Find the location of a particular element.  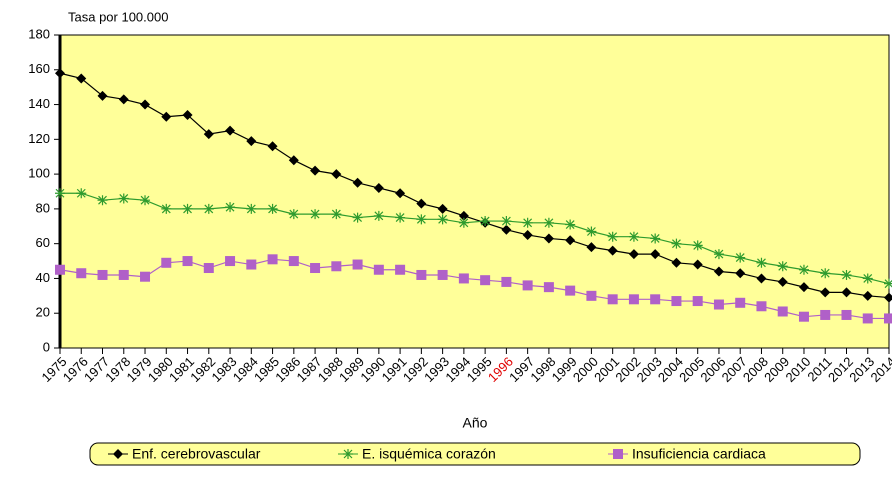

y-tick-label: 40 is located at coordinates (43, 277).